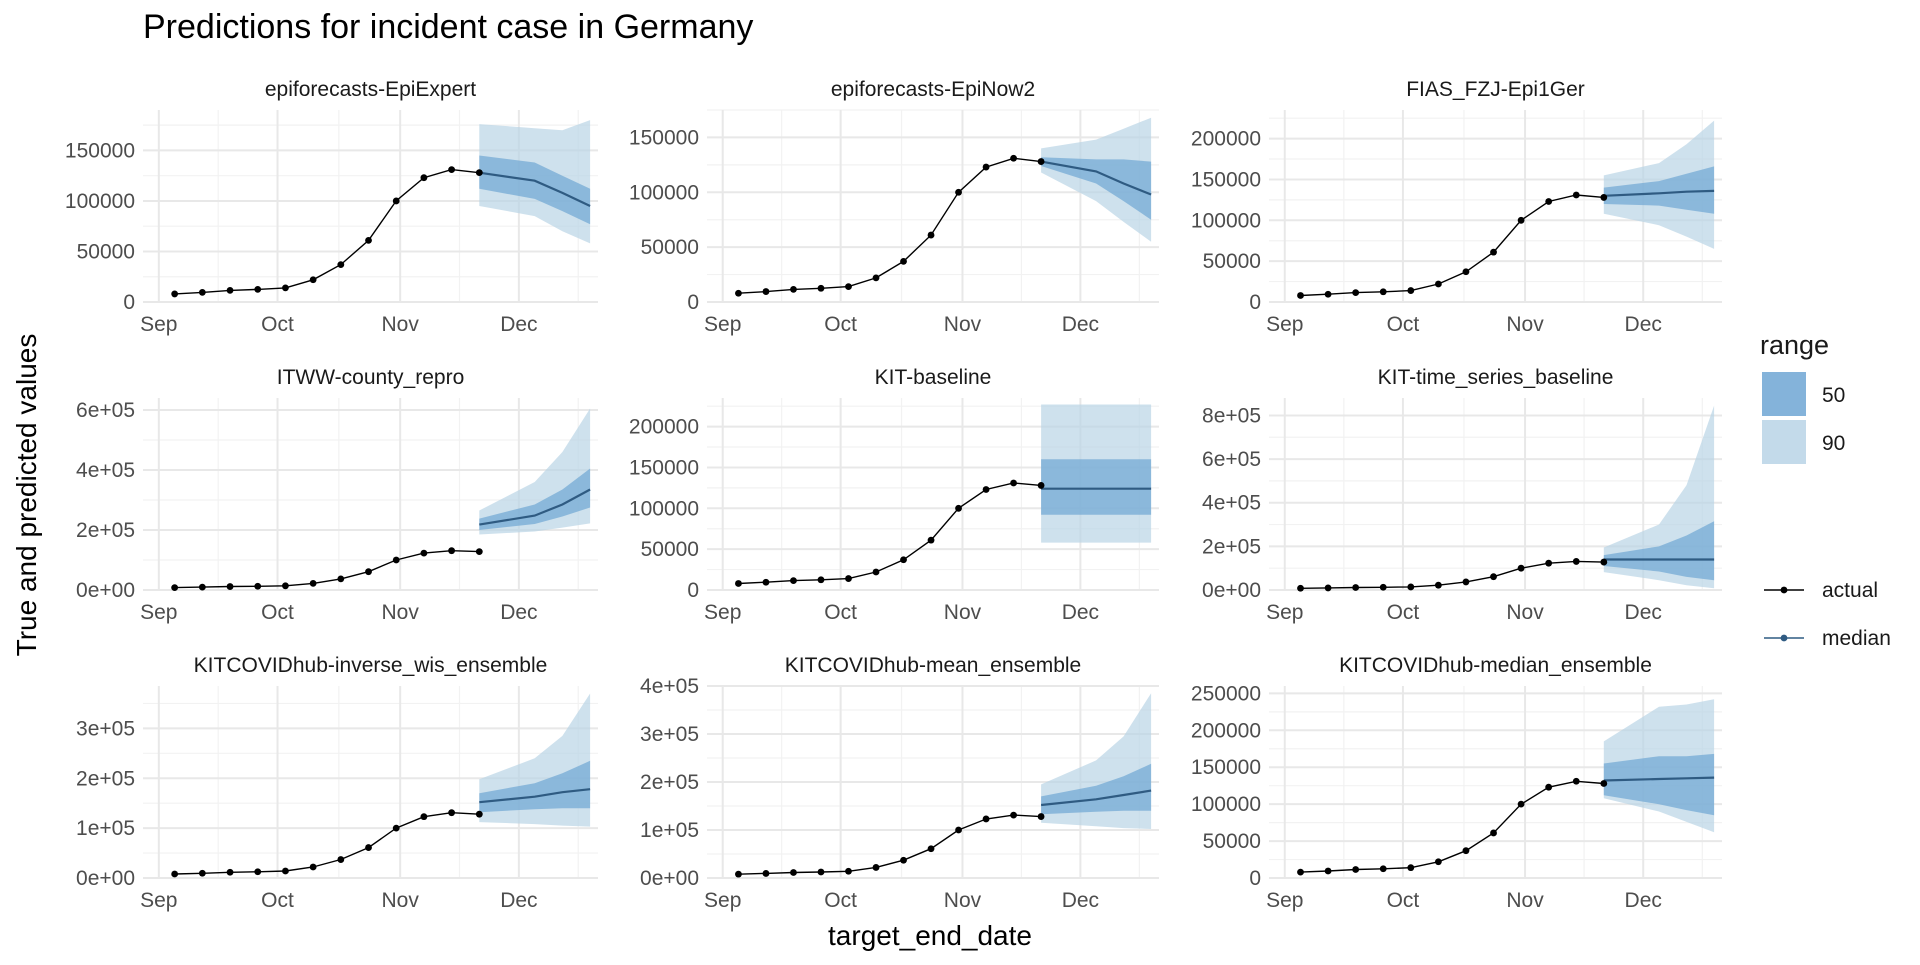 This screenshot has height=965, width=1920. What do you see at coordinates (933, 377) in the screenshot?
I see `facet-title: KIT-baseline` at bounding box center [933, 377].